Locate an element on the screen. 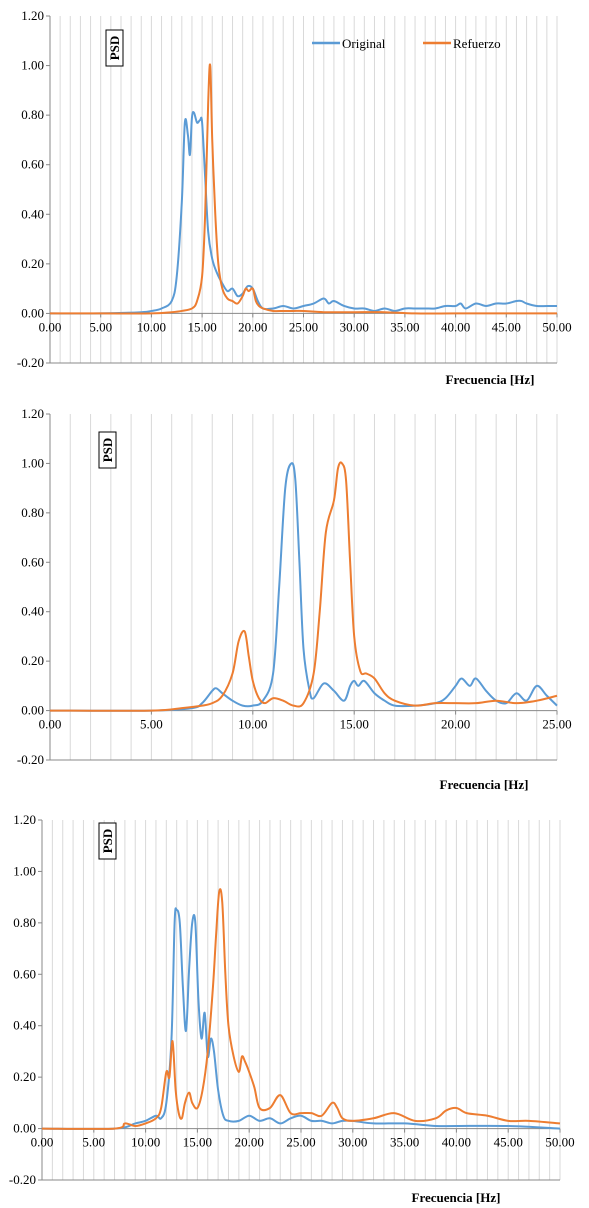 The image size is (589, 1208). series-line-original is located at coordinates (303, 213).